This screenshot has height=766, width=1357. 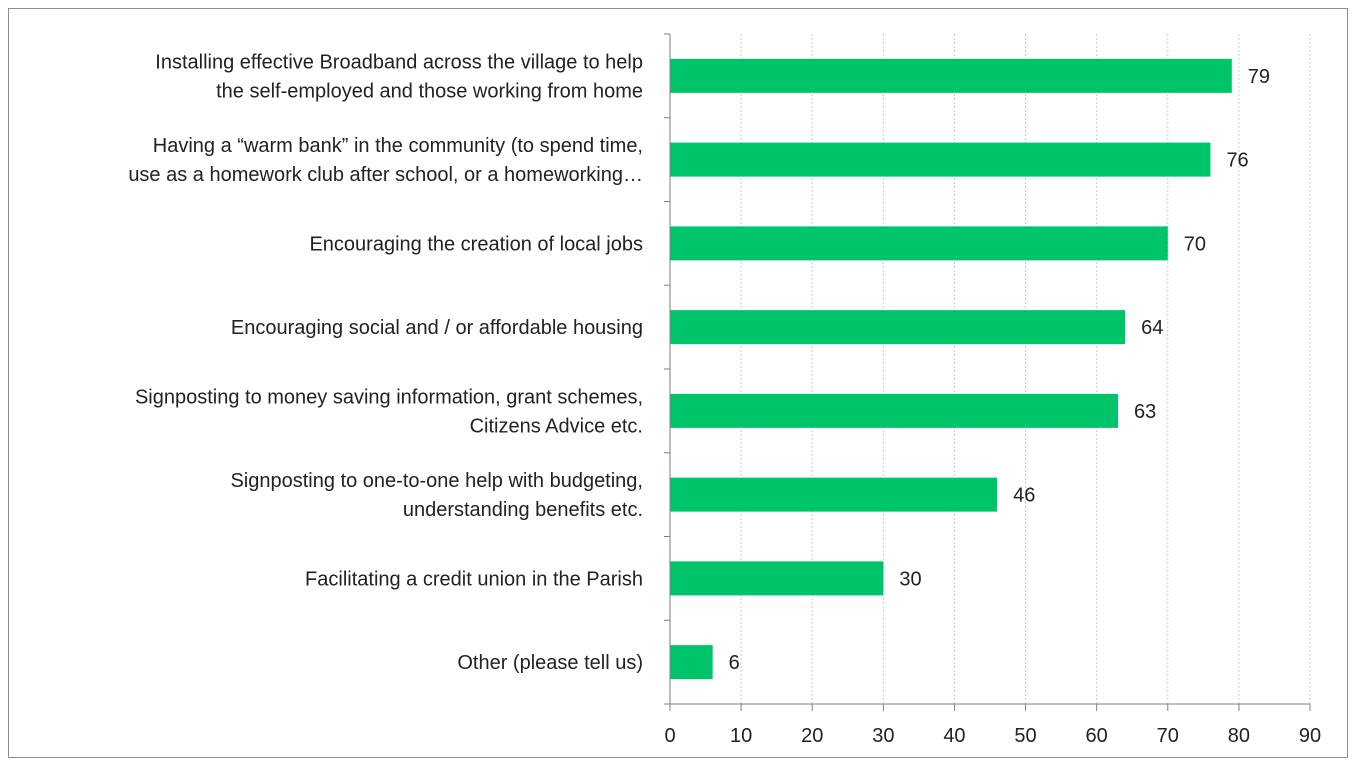 I want to click on data-label: 46, so click(x=1024, y=496).